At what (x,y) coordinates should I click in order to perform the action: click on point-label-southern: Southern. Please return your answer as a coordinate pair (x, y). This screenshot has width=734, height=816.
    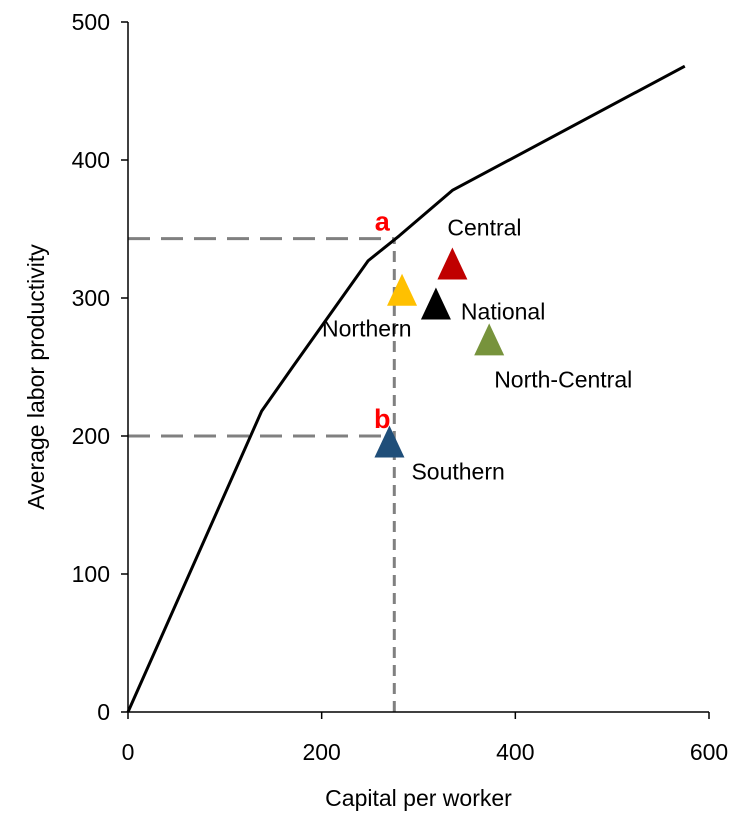
    Looking at the image, I should click on (457, 472).